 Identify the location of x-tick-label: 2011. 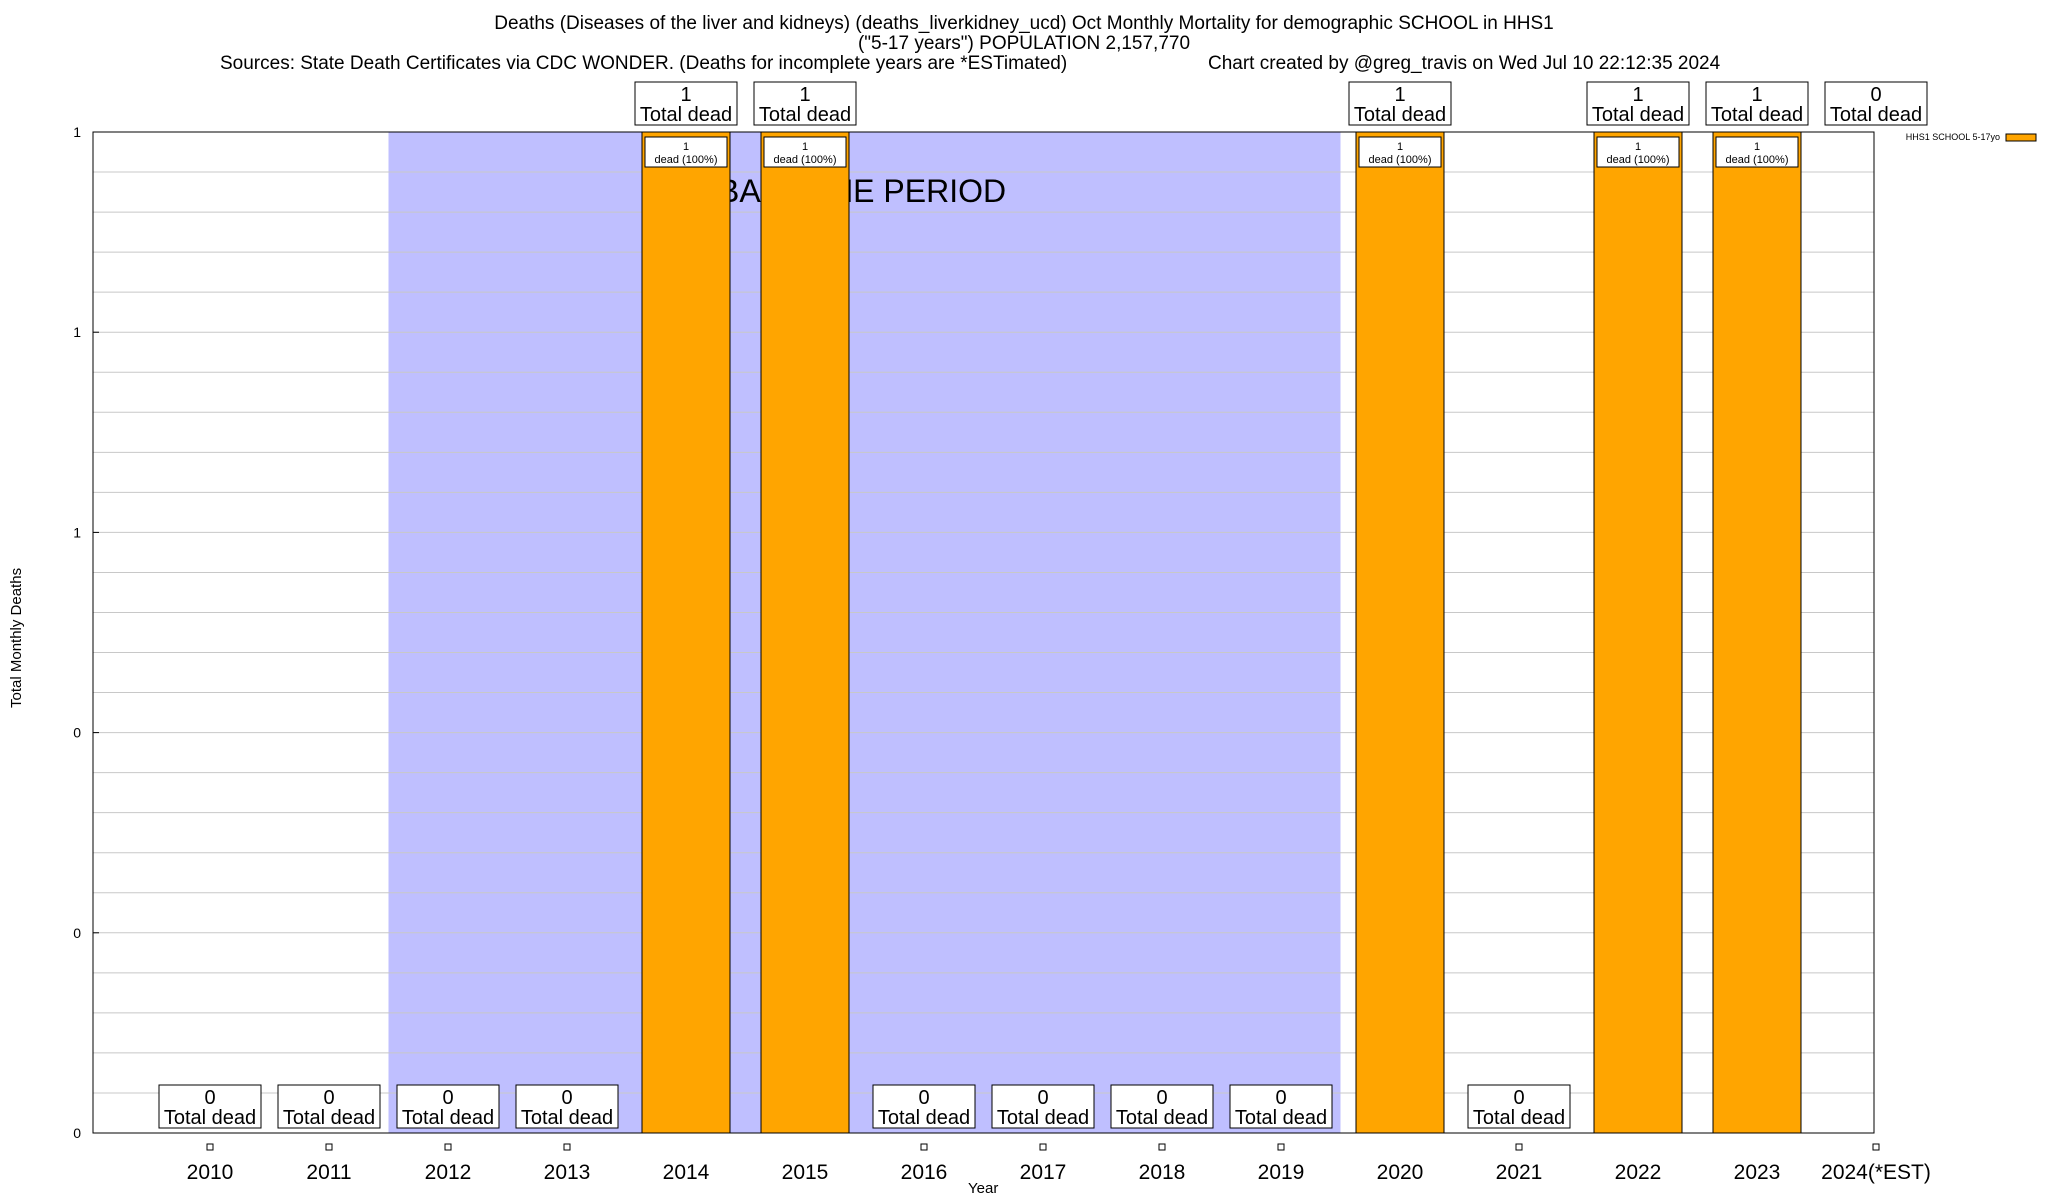
(328, 1172).